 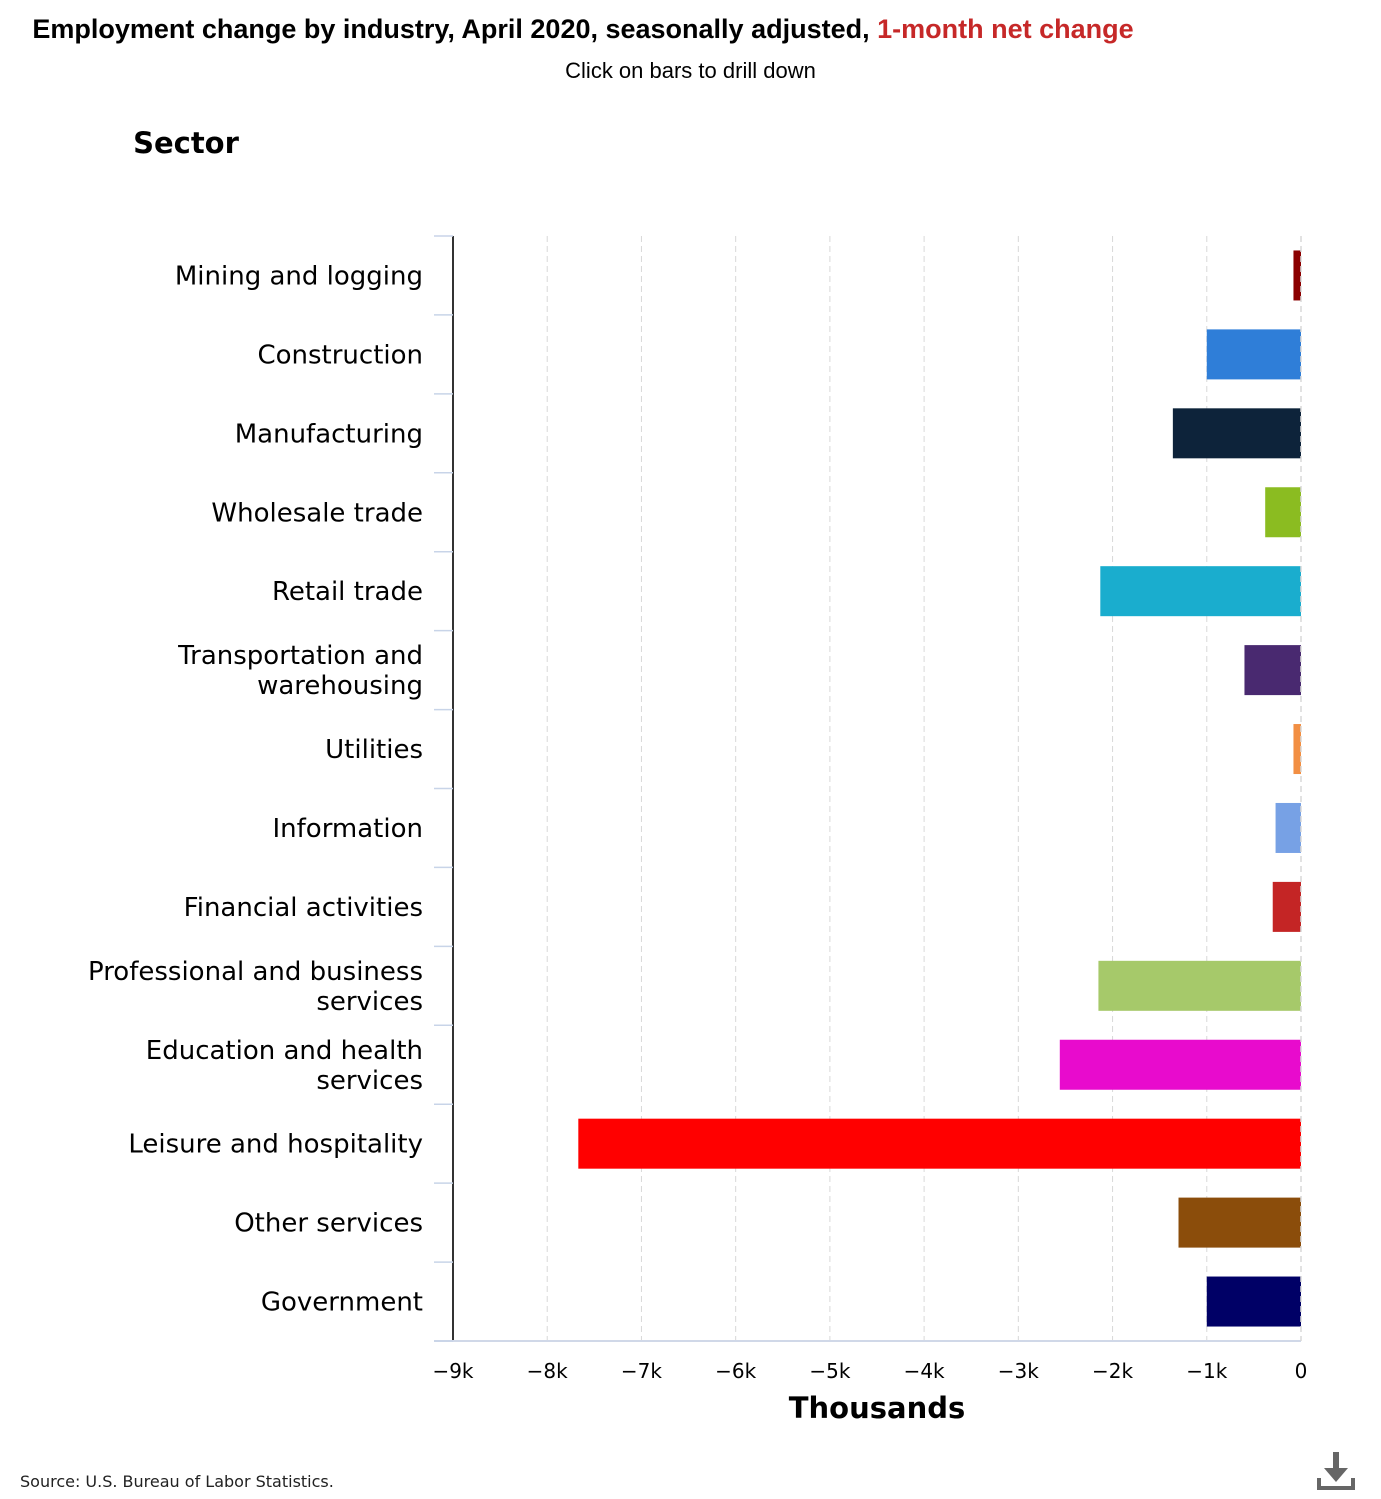 I want to click on source-note: Source: U.S. Bureau of Labor Statistics., so click(x=177, y=1481).